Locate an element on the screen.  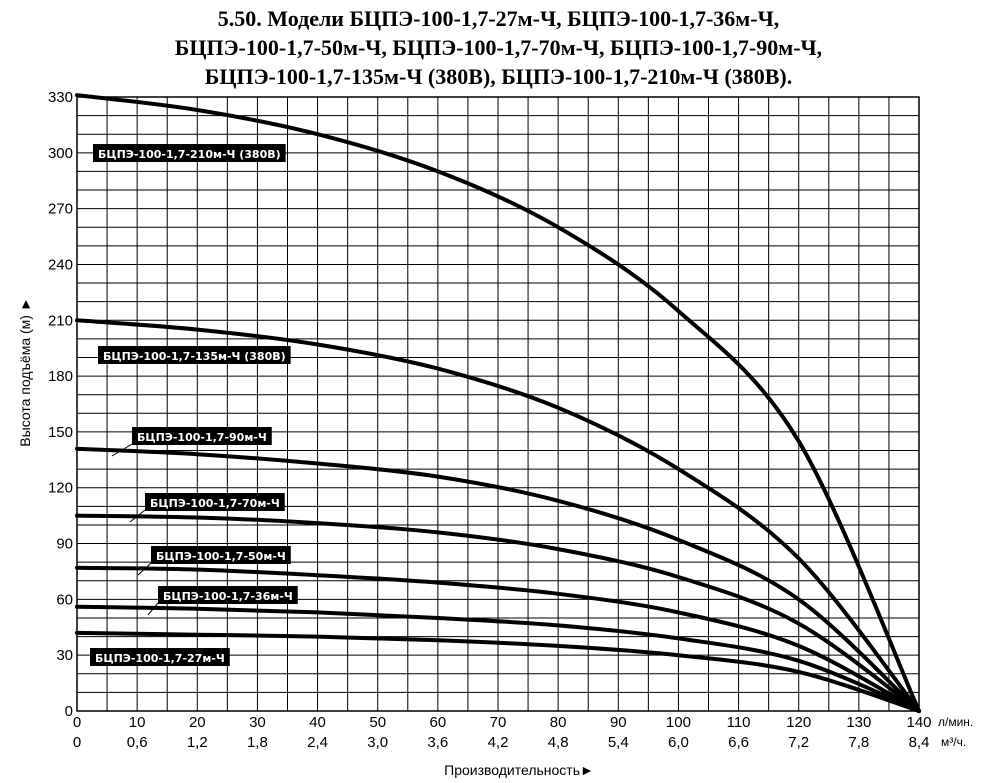
y-tick-label: 150 is located at coordinates (60, 432).